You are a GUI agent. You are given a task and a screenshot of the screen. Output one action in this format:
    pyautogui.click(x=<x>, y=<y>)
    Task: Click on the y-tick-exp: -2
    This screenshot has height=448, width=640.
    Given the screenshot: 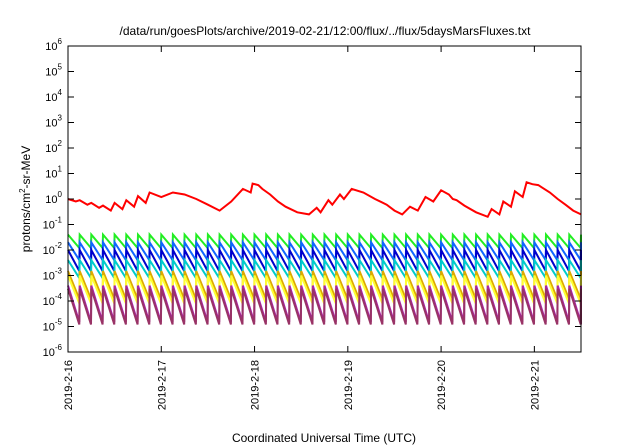 What is the action you would take?
    pyautogui.click(x=59, y=245)
    